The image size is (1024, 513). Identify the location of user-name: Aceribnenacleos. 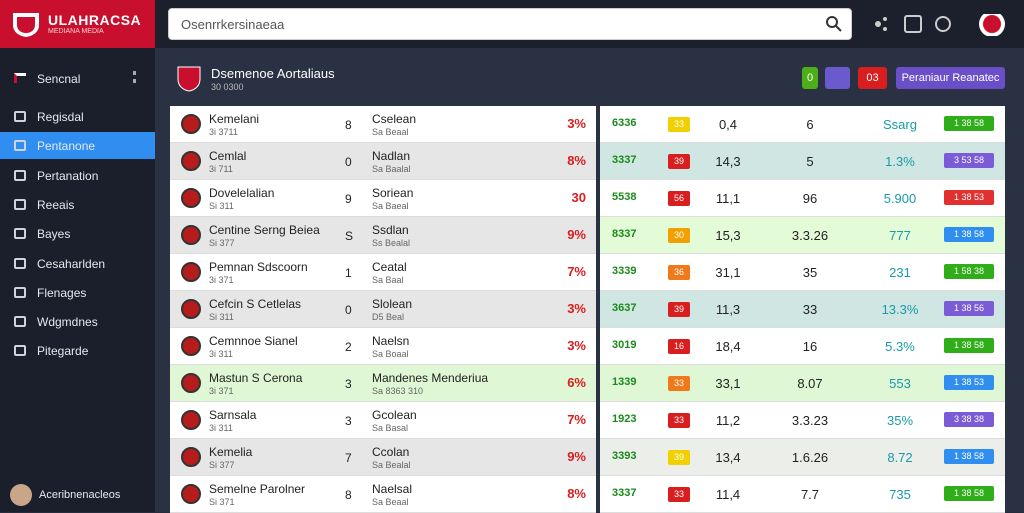
(80, 495).